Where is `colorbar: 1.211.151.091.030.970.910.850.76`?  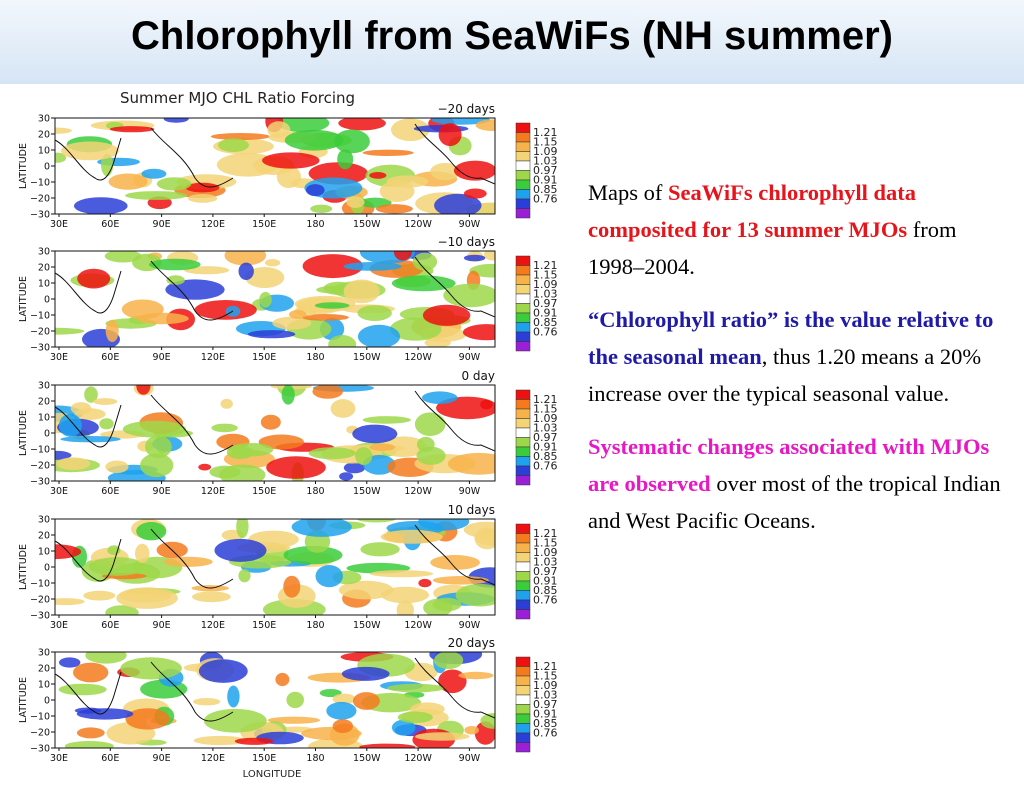 colorbar: 1.211.151.091.030.970.910.850.76 is located at coordinates (536, 704).